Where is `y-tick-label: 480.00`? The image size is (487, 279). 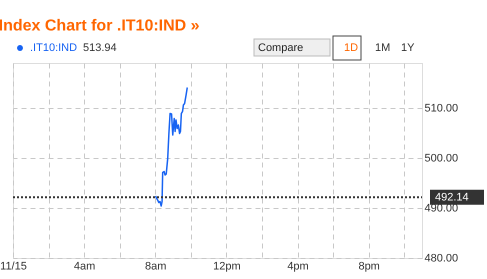
y-tick-label: 480.00 is located at coordinates (441, 258).